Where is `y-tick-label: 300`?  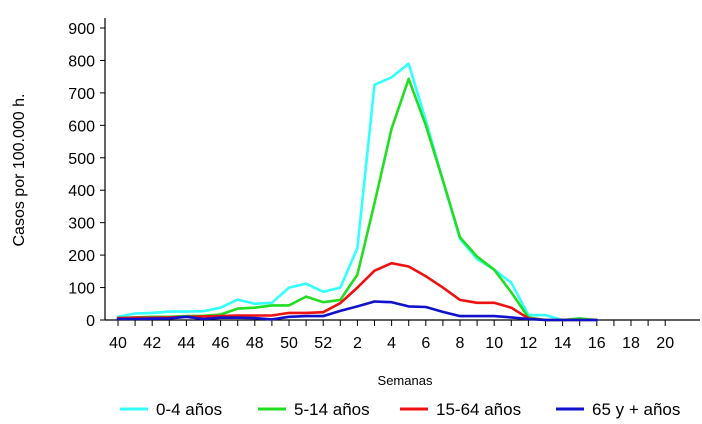 y-tick-label: 300 is located at coordinates (81, 224).